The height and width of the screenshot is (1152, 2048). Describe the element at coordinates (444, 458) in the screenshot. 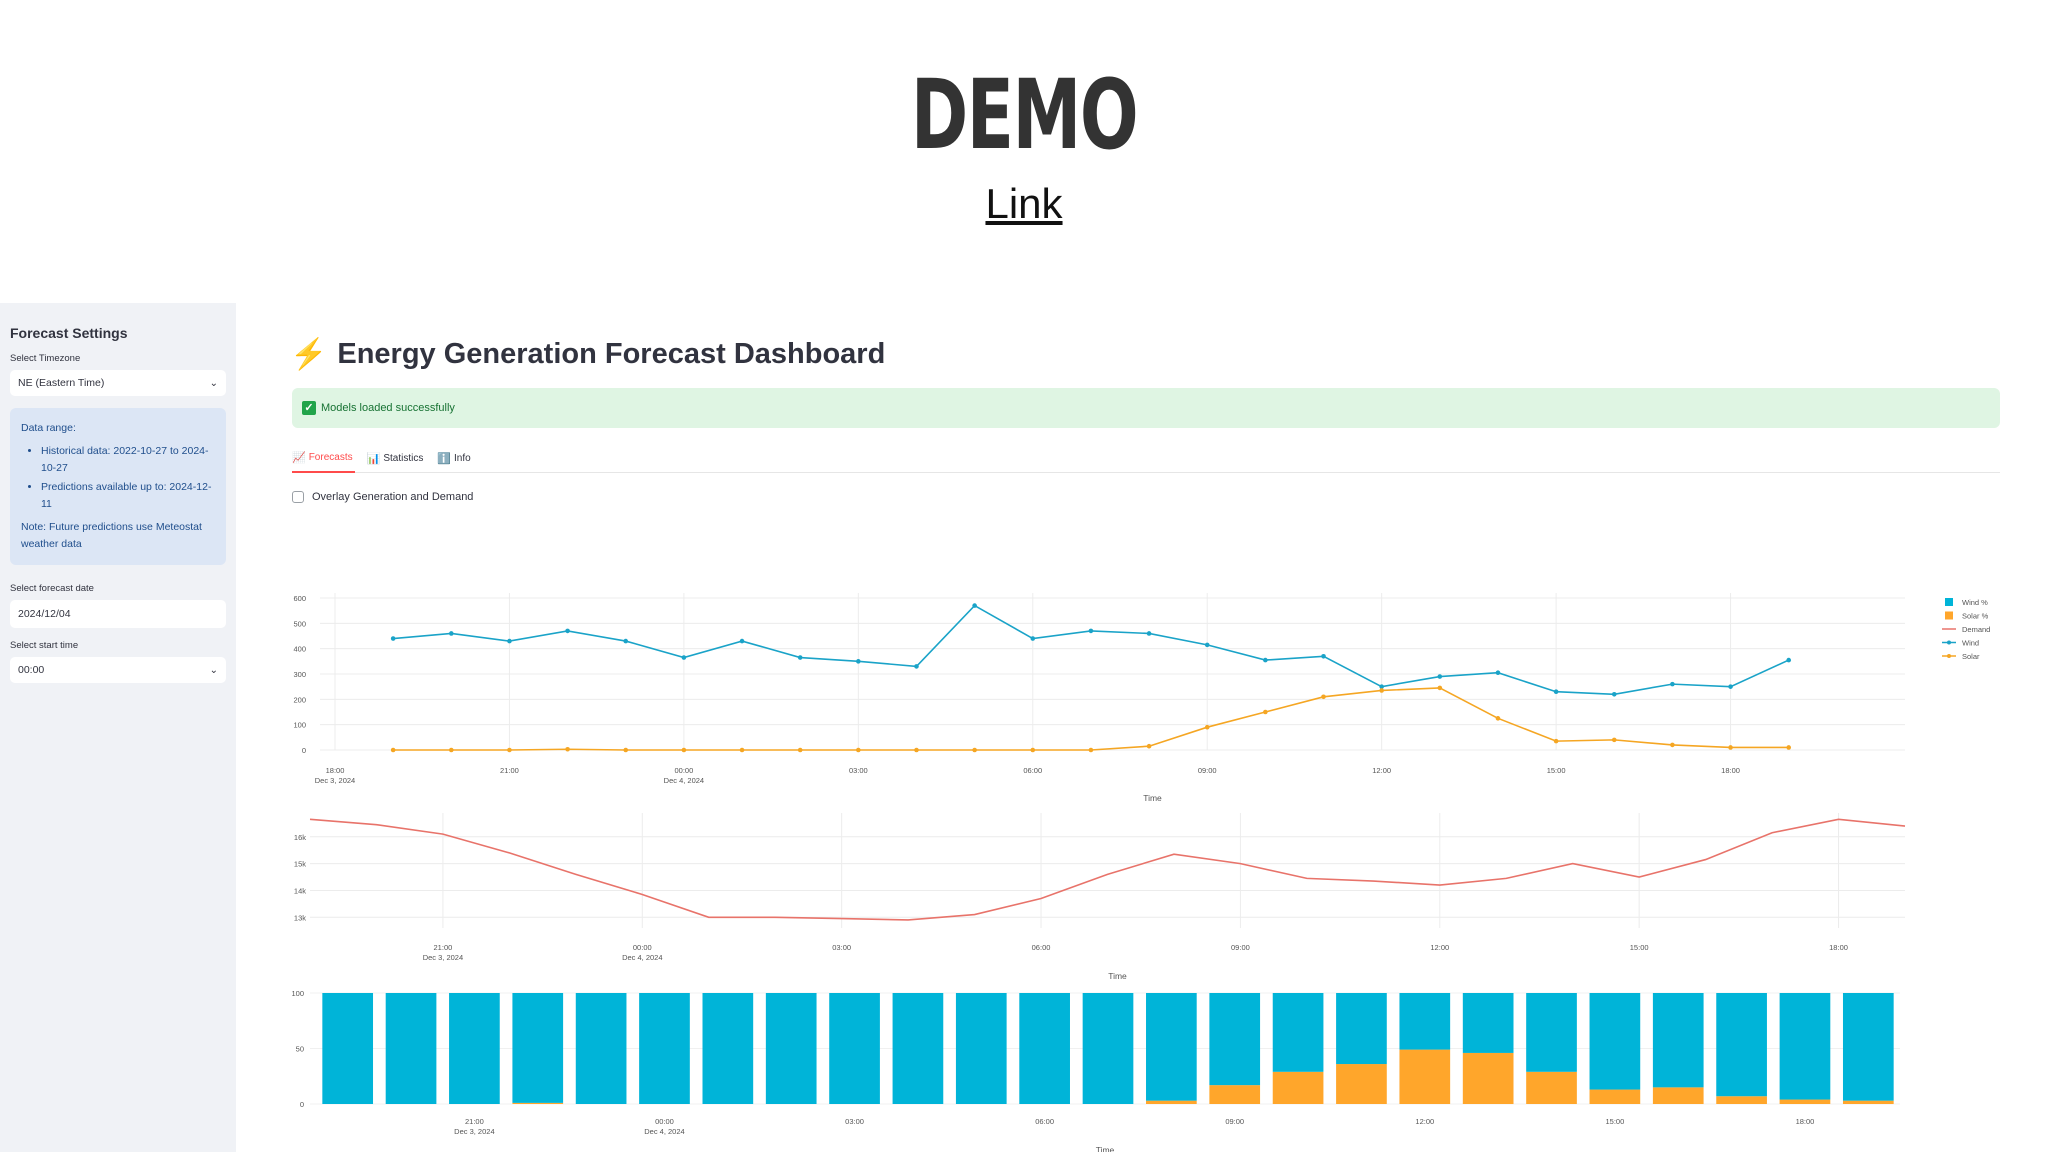

I see `info-icon: ℹ️` at that location.